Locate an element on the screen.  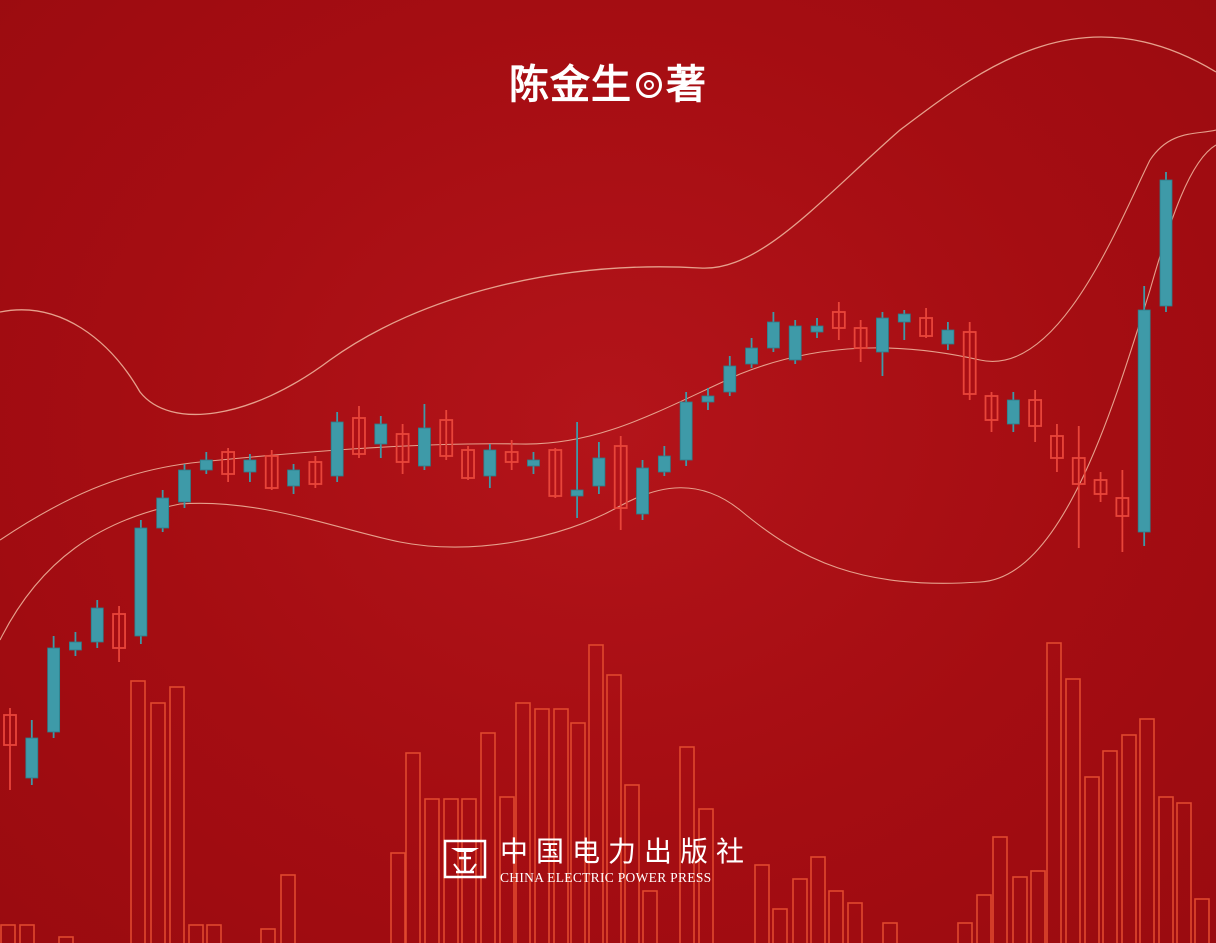
publisher-name-cn: 中国电力出版社 is located at coordinates (626, 851).